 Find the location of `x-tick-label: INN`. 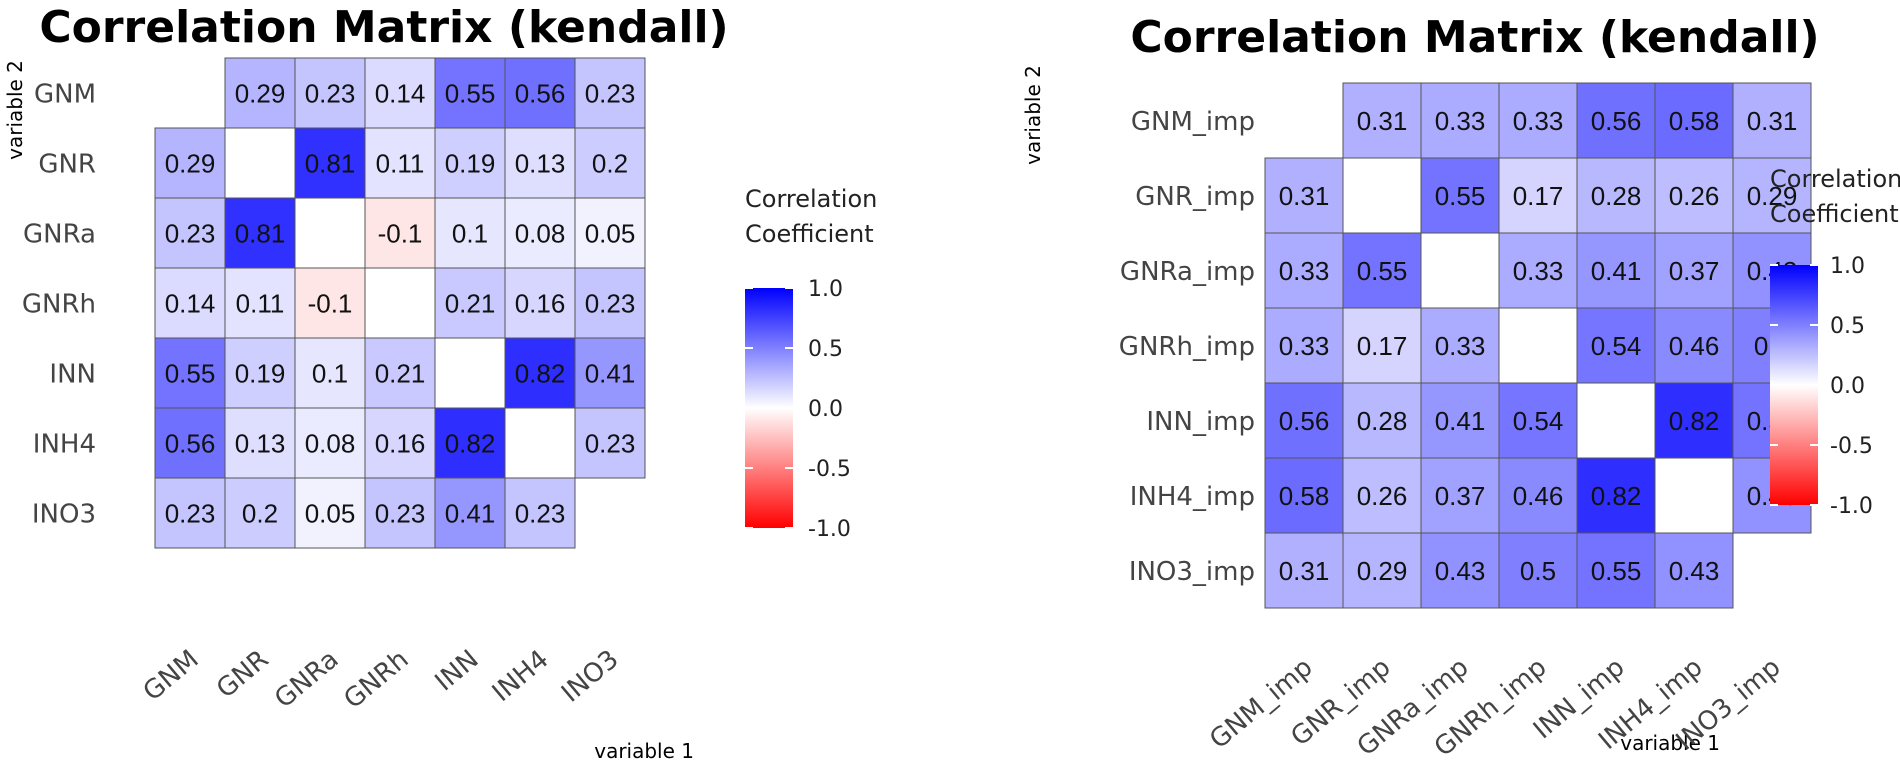

x-tick-label: INN is located at coordinates (457, 670).